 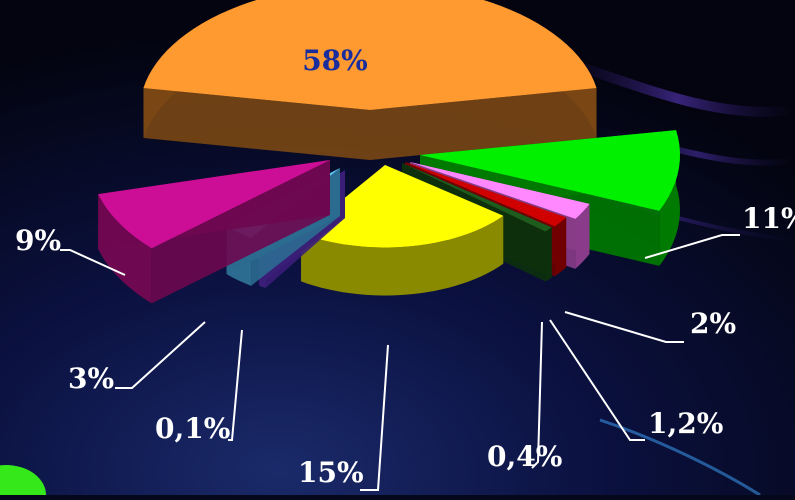 What do you see at coordinates (91, 378) in the screenshot?
I see `data-label: 3%` at bounding box center [91, 378].